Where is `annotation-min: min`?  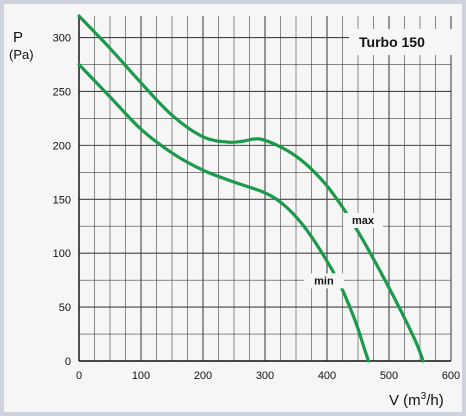 annotation-min: min is located at coordinates (324, 281).